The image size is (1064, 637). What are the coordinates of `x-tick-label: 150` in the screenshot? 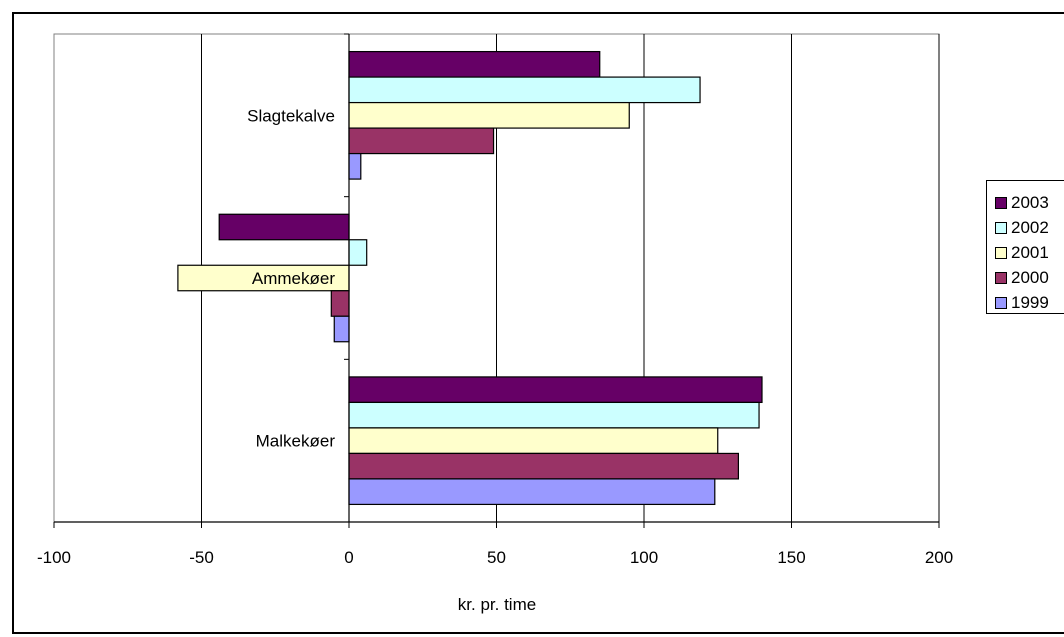 It's located at (791, 557).